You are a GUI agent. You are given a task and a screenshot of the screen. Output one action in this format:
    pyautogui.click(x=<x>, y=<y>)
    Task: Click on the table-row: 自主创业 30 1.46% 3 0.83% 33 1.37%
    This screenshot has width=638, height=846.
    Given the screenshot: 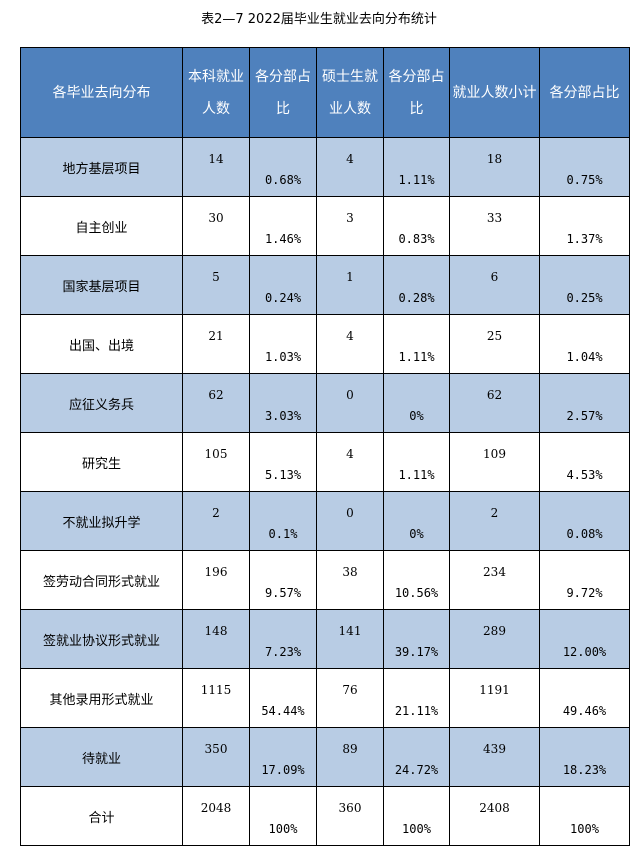 What is the action you would take?
    pyautogui.click(x=325, y=226)
    